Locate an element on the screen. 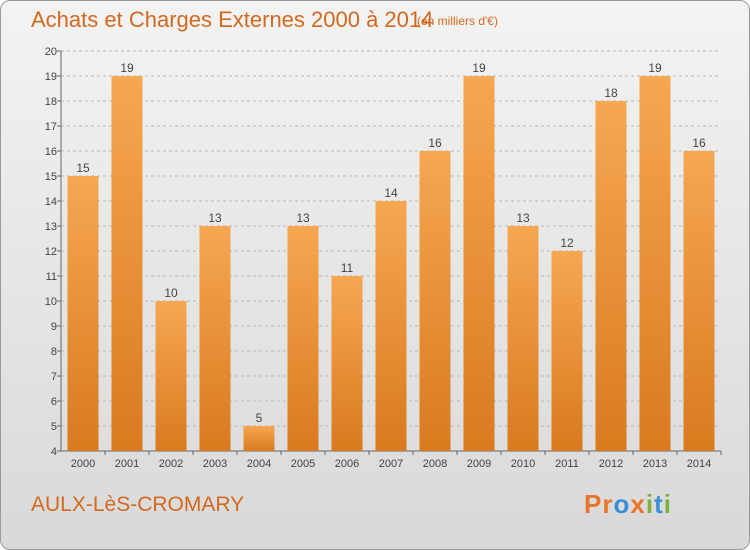  logo-letter: x is located at coordinates (638, 504).